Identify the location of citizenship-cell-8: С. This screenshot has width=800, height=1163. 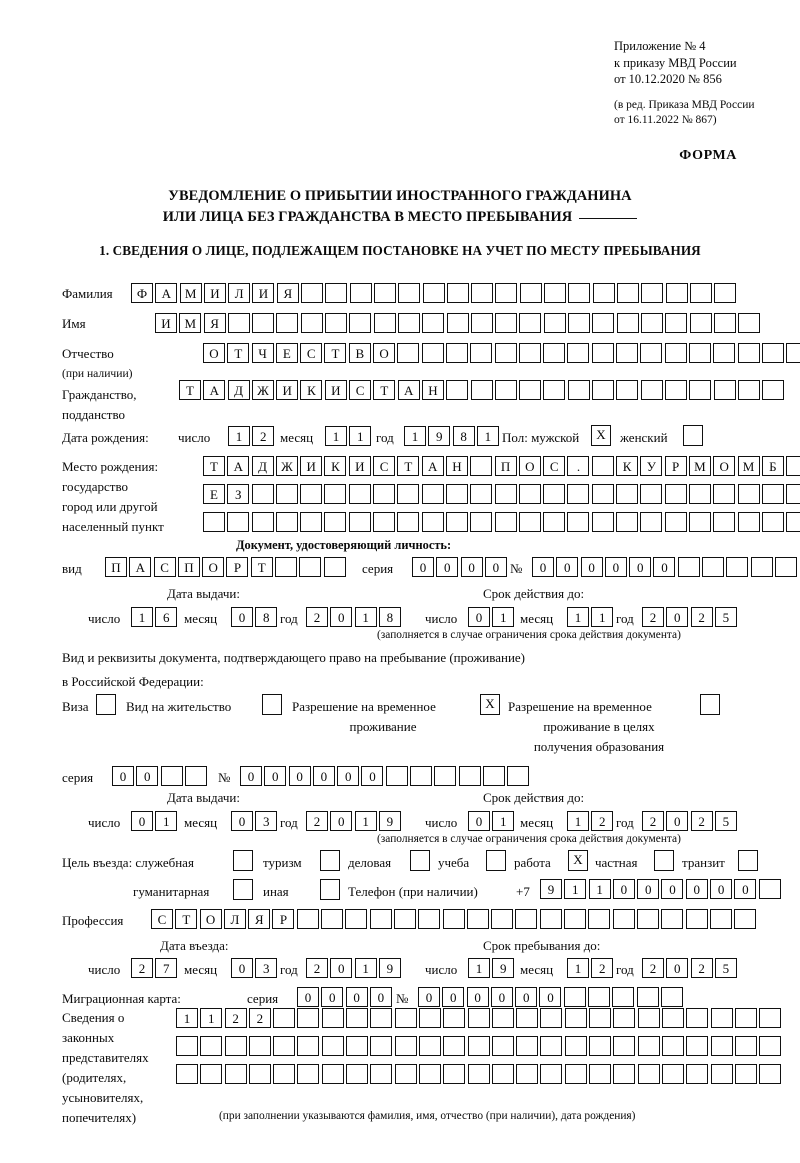
(360, 390).